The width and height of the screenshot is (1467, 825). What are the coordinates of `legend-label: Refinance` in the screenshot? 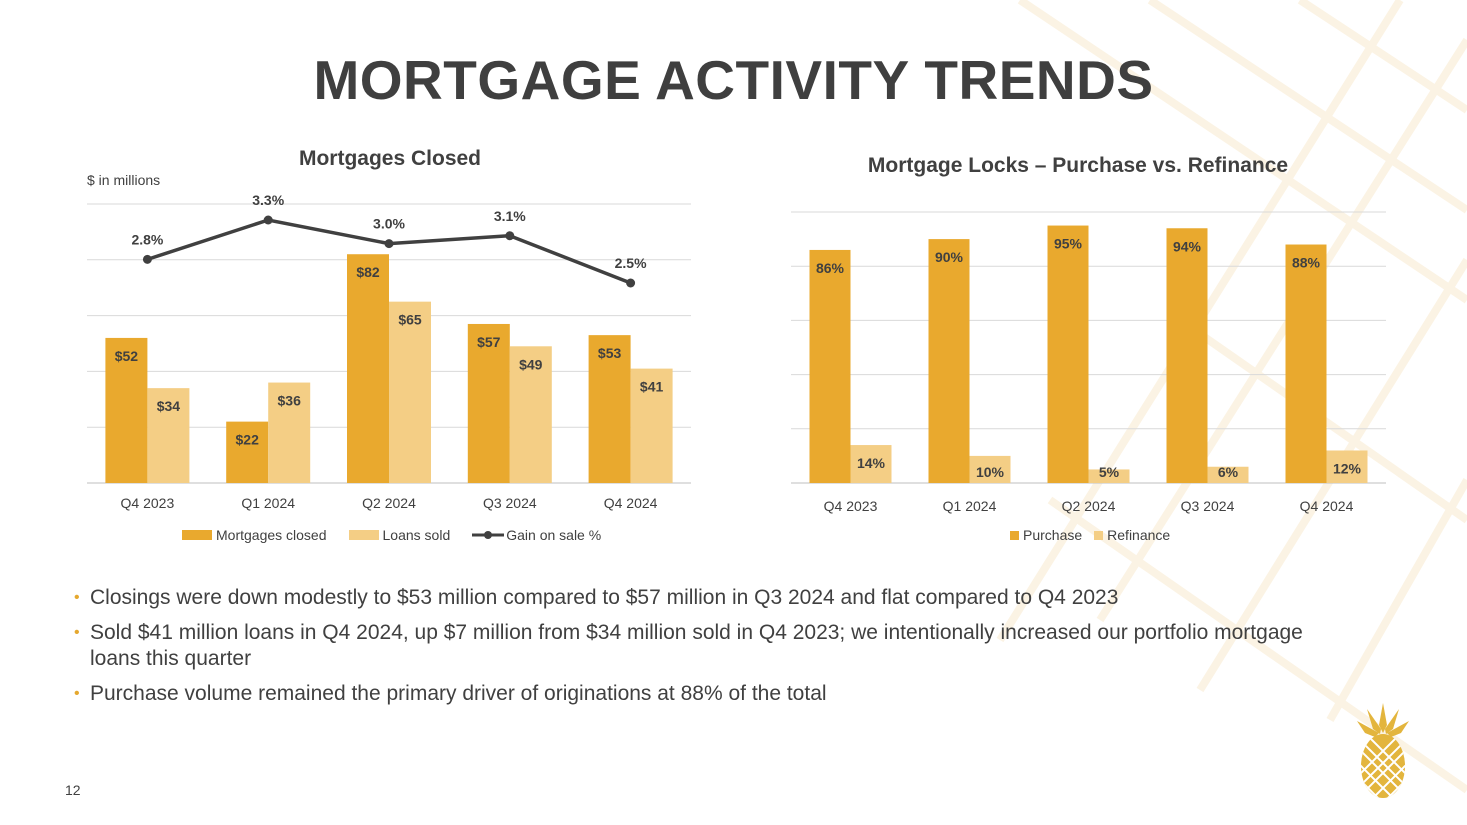 It's located at (1139, 535).